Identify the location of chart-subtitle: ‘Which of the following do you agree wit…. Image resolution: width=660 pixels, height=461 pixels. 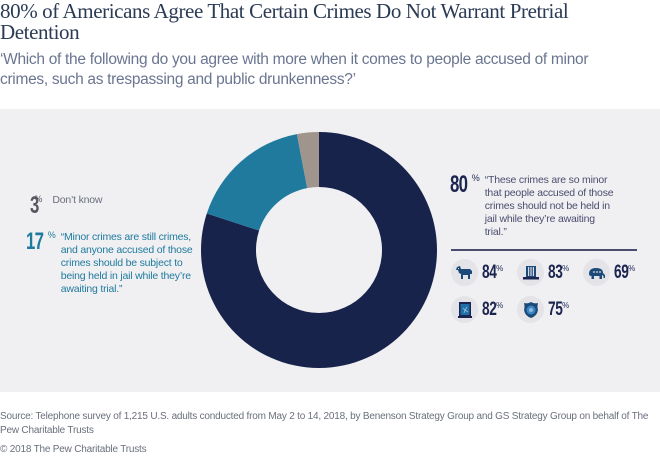
(294, 69).